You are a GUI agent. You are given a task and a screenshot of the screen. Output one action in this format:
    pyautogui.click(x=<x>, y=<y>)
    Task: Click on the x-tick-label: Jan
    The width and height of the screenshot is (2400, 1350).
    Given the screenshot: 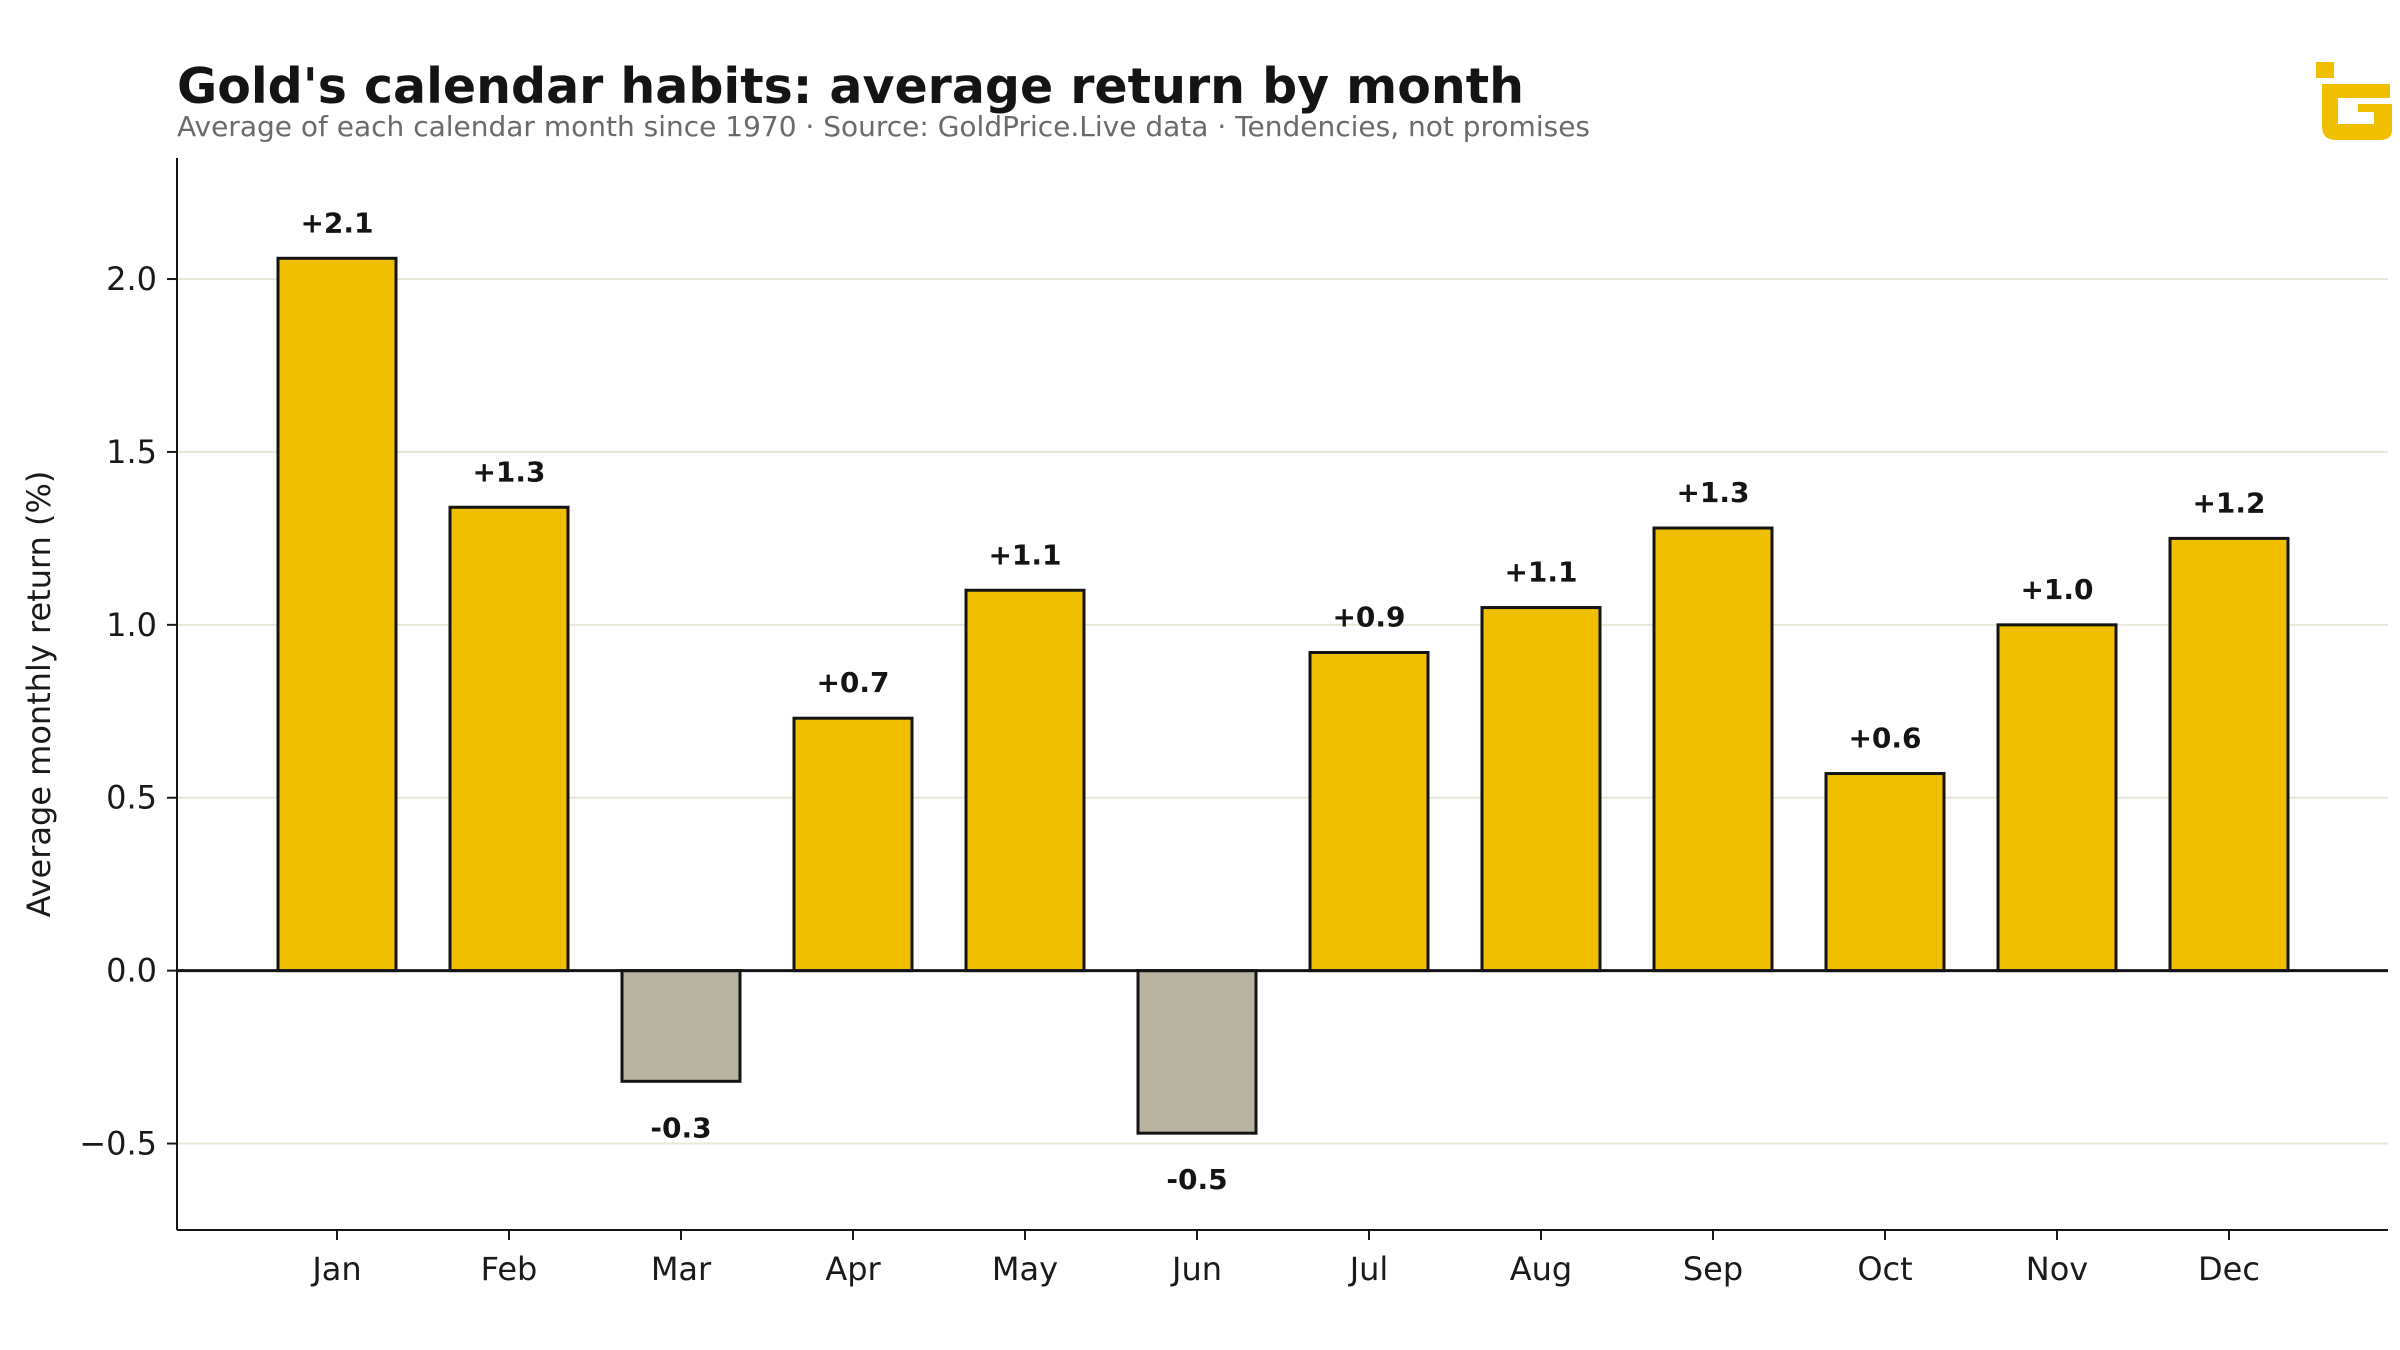 What is the action you would take?
    pyautogui.click(x=335, y=1269)
    